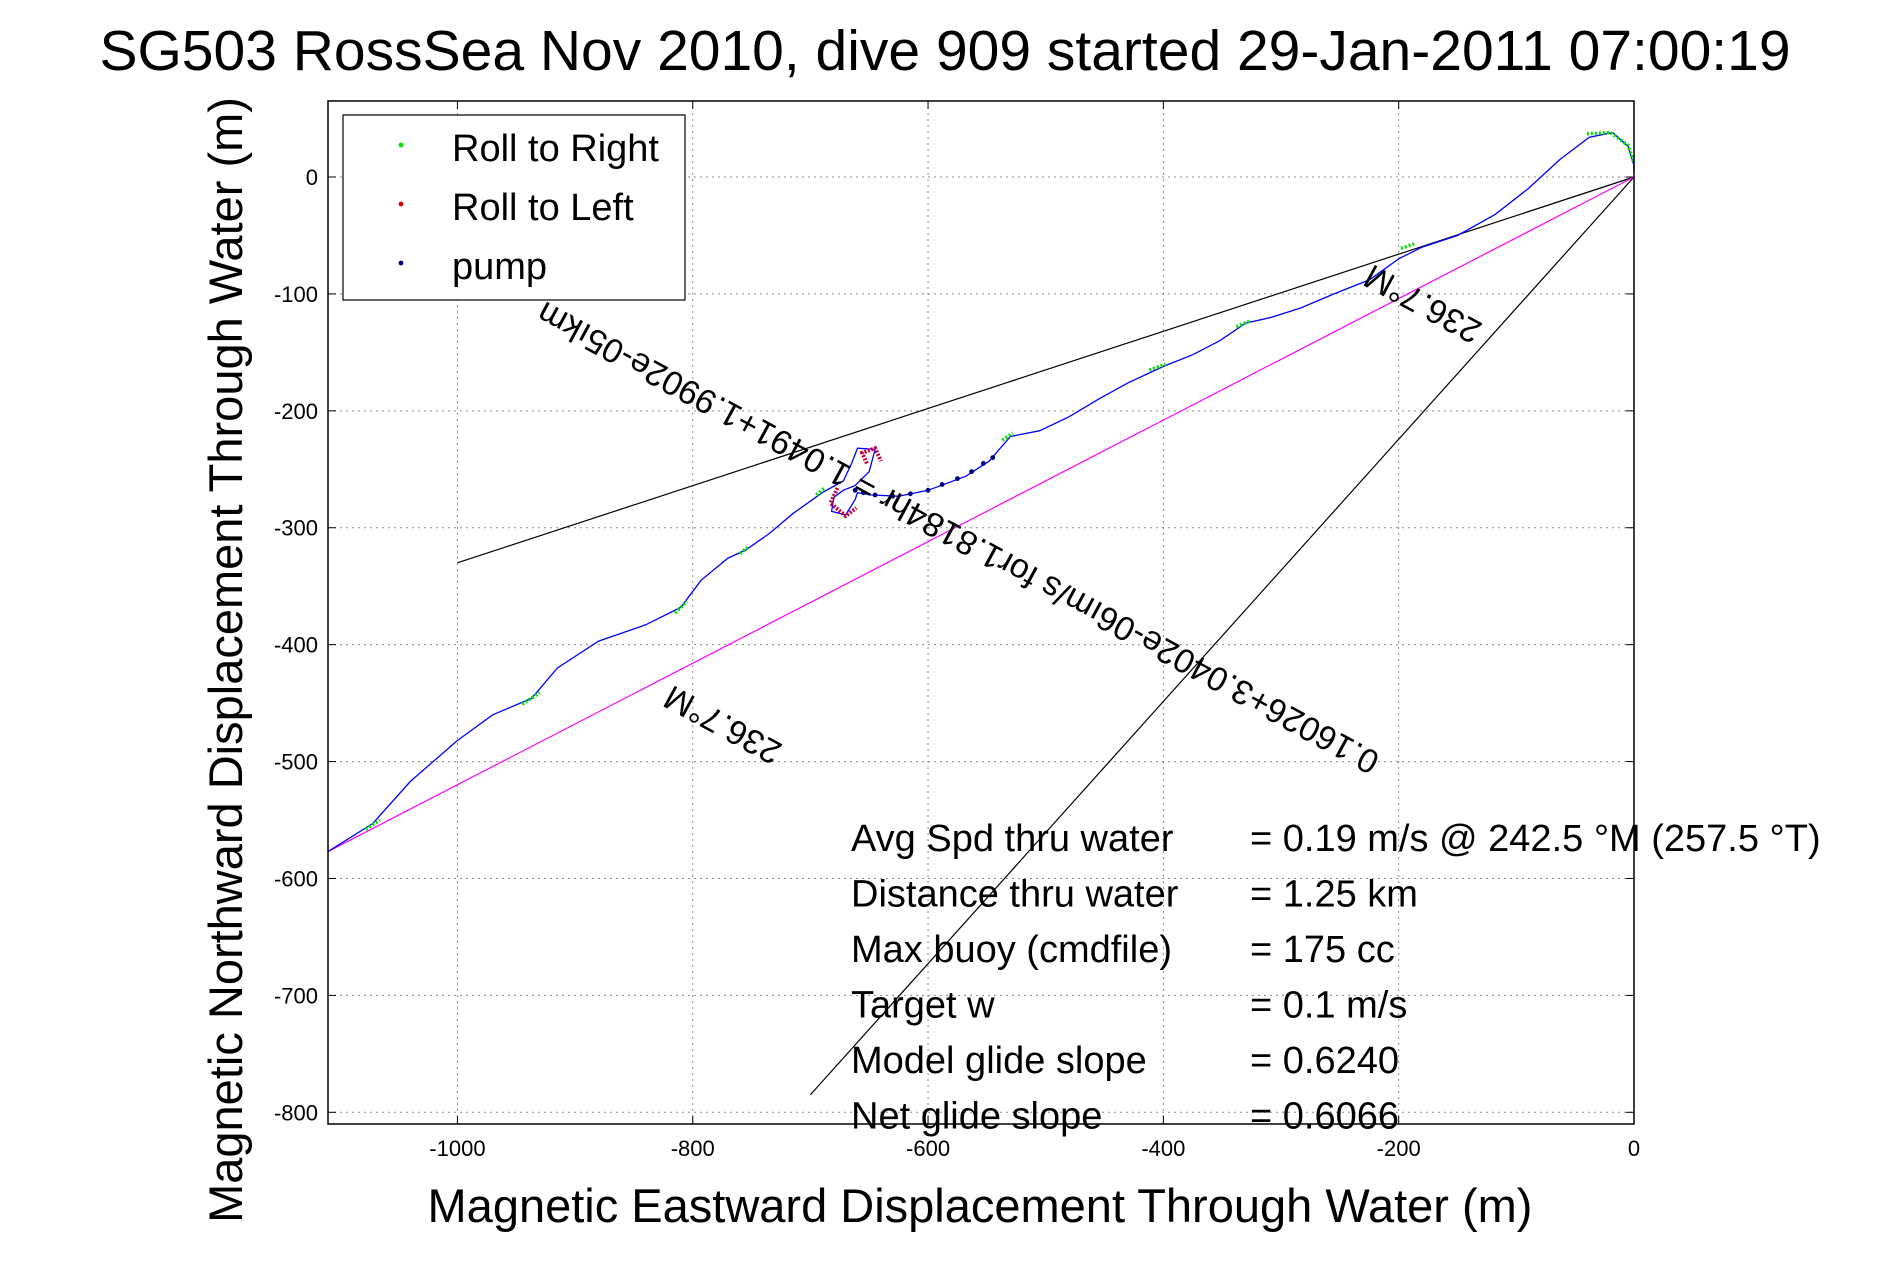 This screenshot has width=1891, height=1262. I want to click on legend: Roll to Right Roll to Left pump, so click(514, 207).